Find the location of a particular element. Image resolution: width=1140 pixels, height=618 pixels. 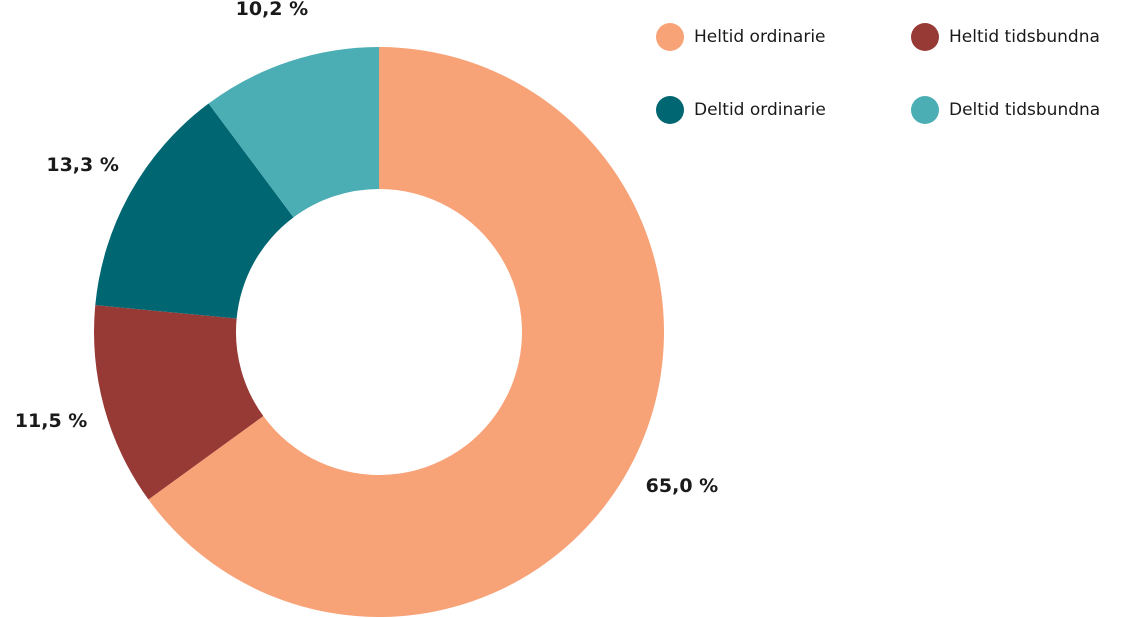

legend-label: Heltid tidsbundna is located at coordinates (1024, 37).